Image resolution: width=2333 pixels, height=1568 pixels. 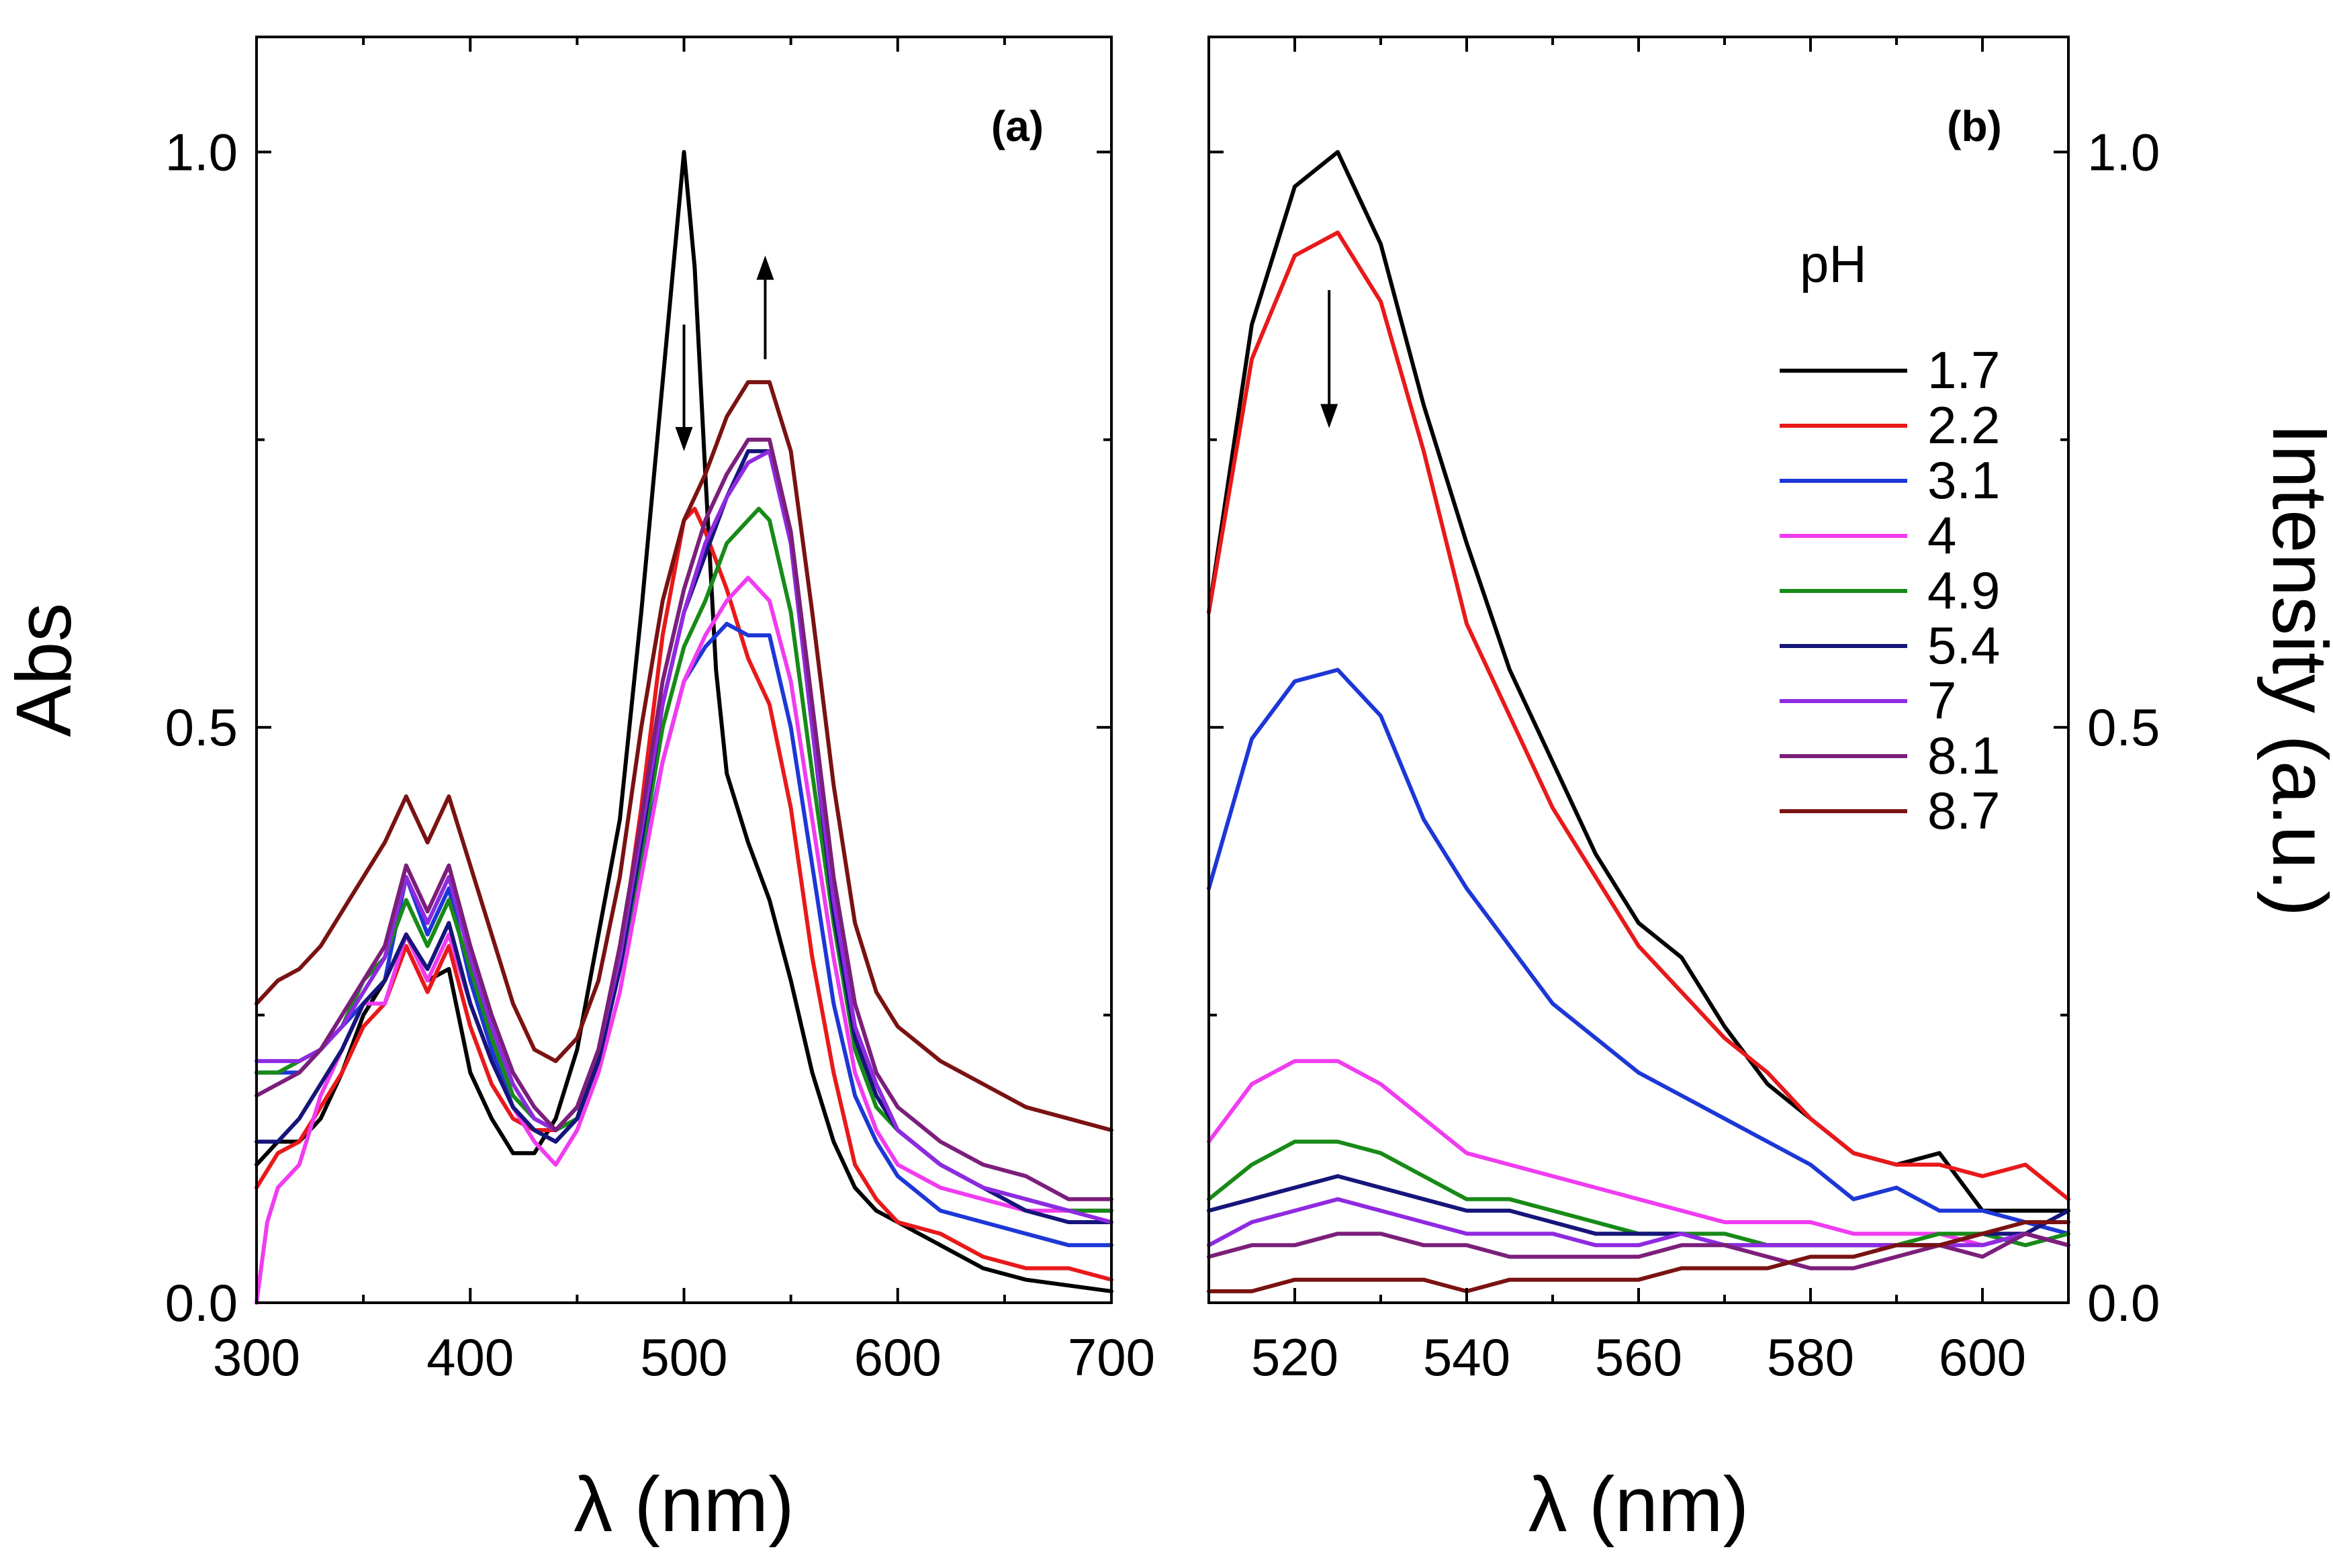 I want to click on x-tick-label: 300, so click(x=256, y=1357).